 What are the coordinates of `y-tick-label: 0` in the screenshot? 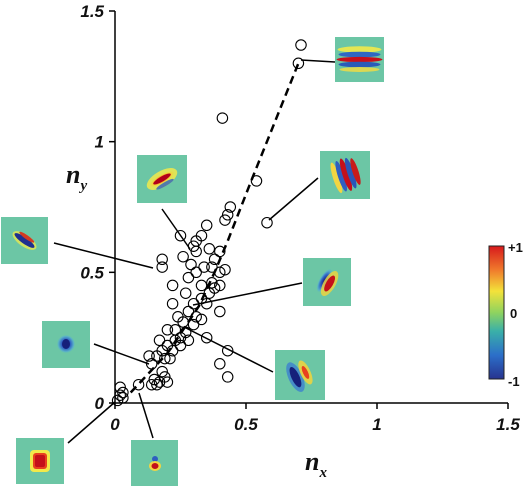 It's located at (100, 403).